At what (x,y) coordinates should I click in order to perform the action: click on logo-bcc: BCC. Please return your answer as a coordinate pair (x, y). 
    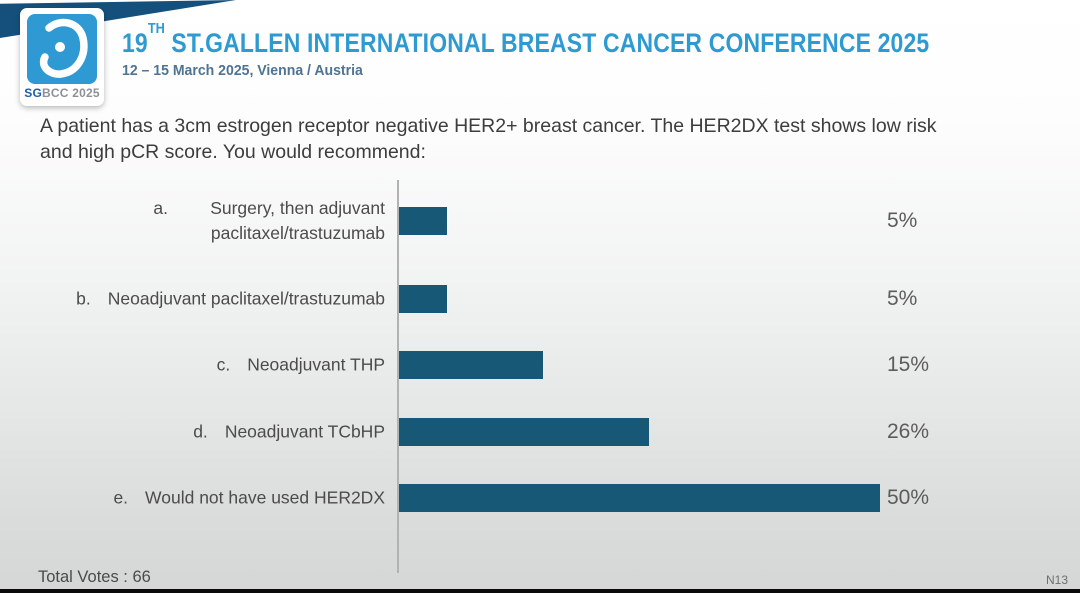
    Looking at the image, I should click on (55, 93).